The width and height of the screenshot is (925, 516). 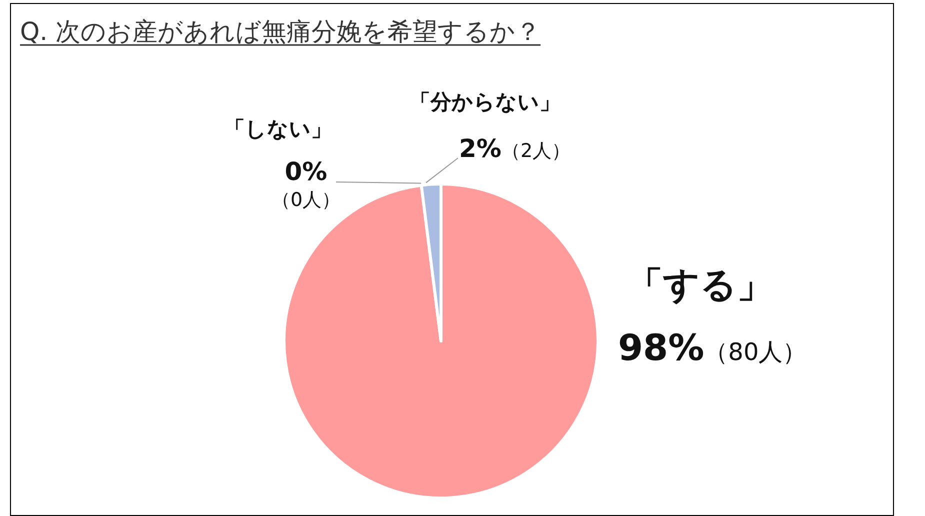 What do you see at coordinates (280, 31) in the screenshot?
I see `title: Q. 次のお産があれば無痛分娩を希望するか？` at bounding box center [280, 31].